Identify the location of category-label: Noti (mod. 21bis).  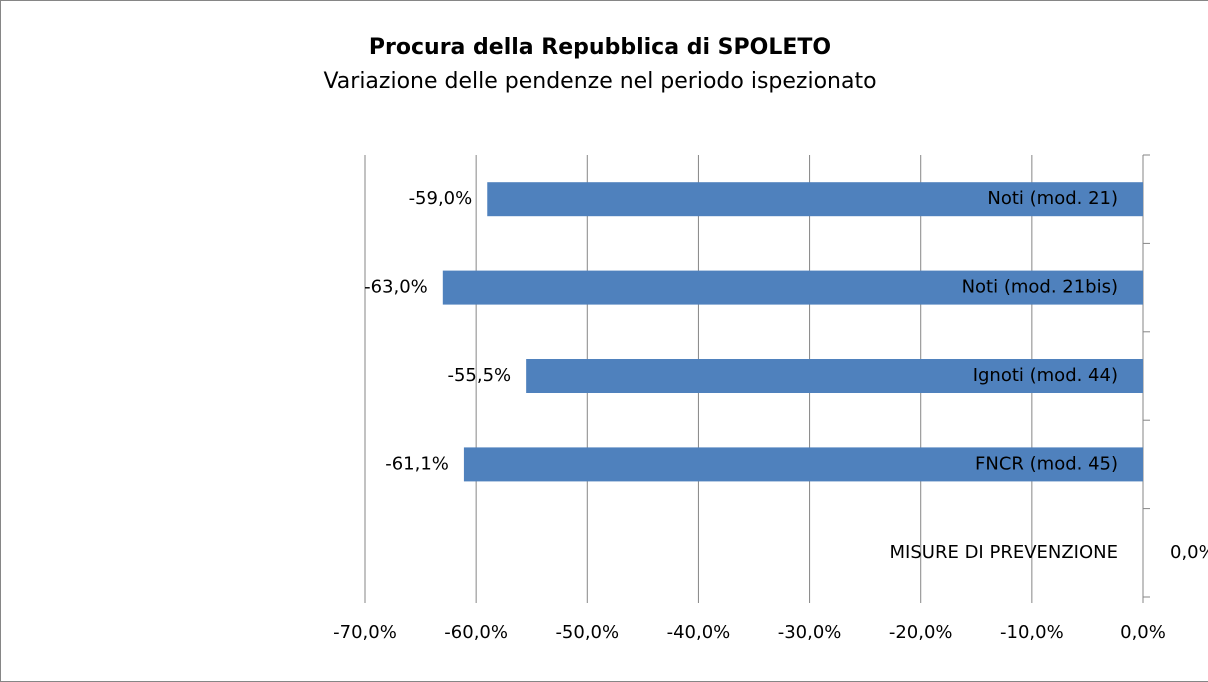
(1040, 287).